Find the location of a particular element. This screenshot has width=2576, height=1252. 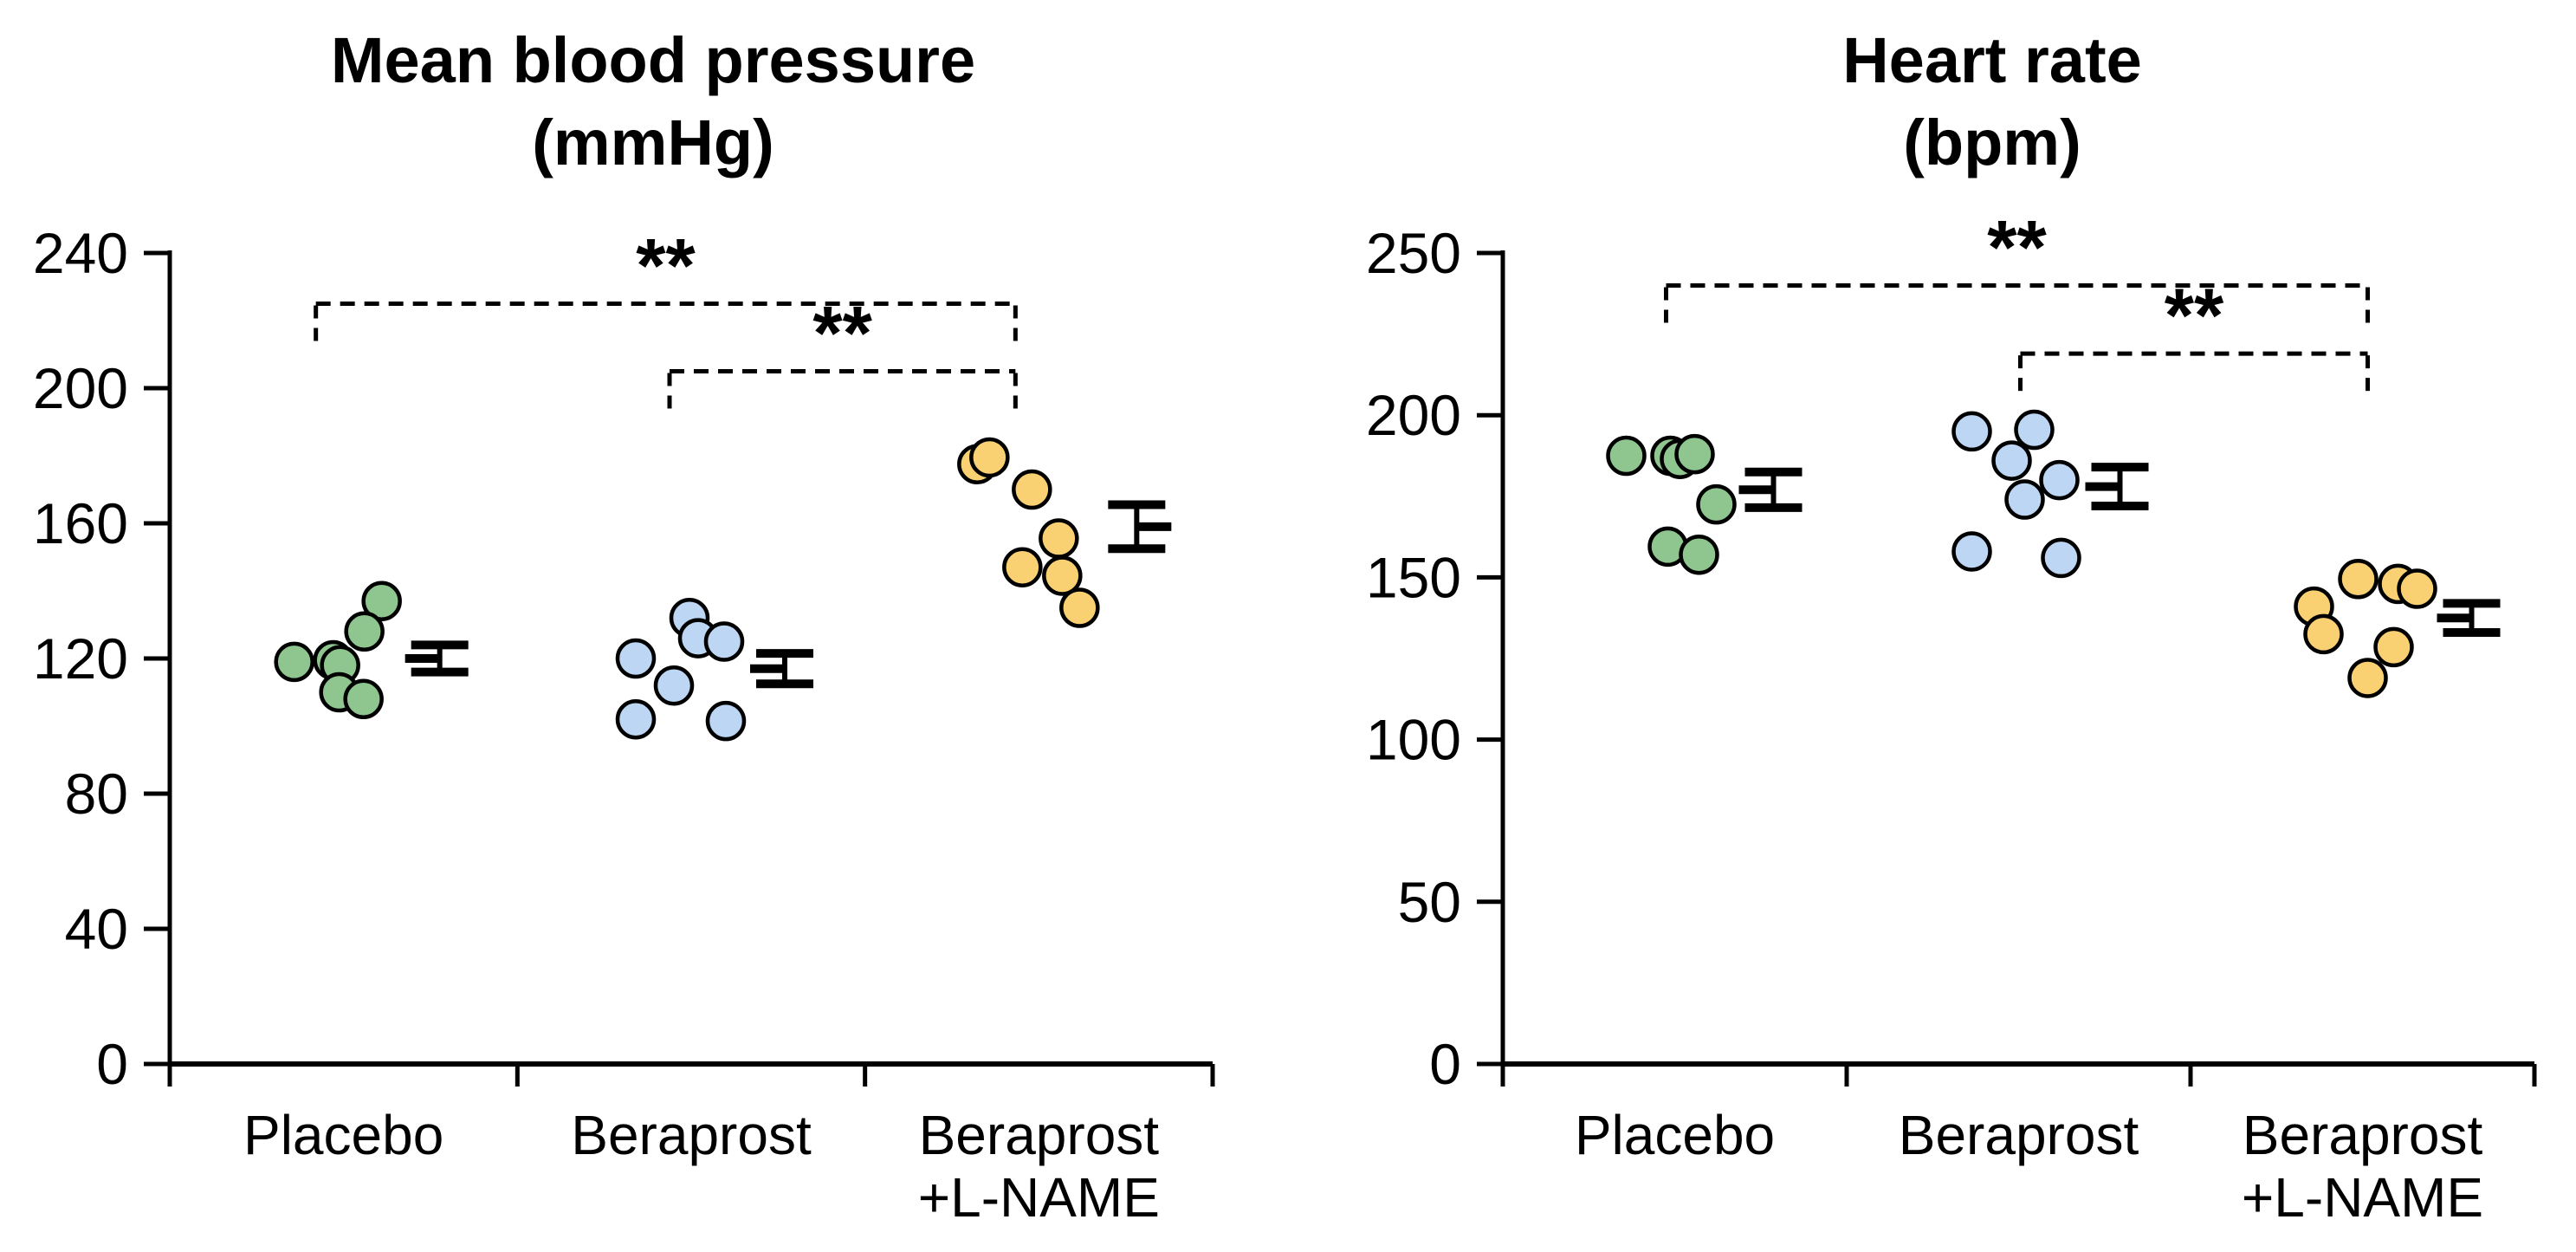

y-tick-label: 240 is located at coordinates (80, 253).